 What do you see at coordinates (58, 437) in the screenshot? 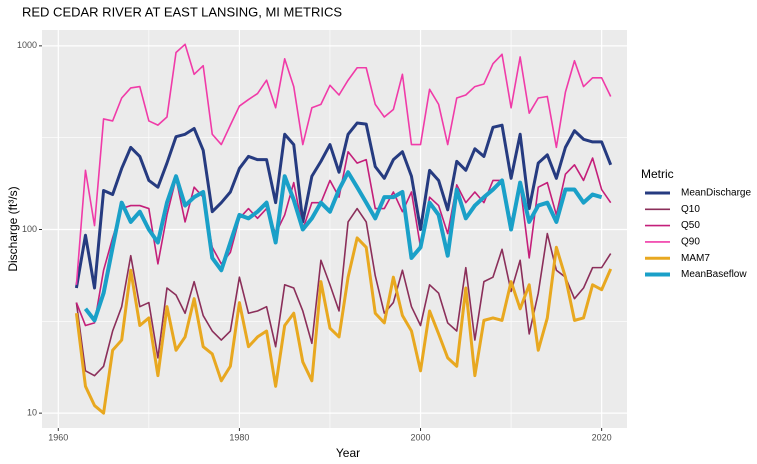
I see `x-tick-label: 1960` at bounding box center [58, 437].